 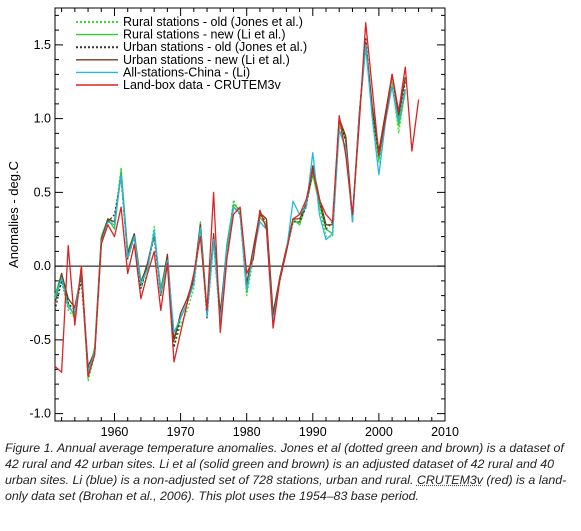 I want to click on crutem3v-link: CRUTEM3v, so click(x=449, y=480).